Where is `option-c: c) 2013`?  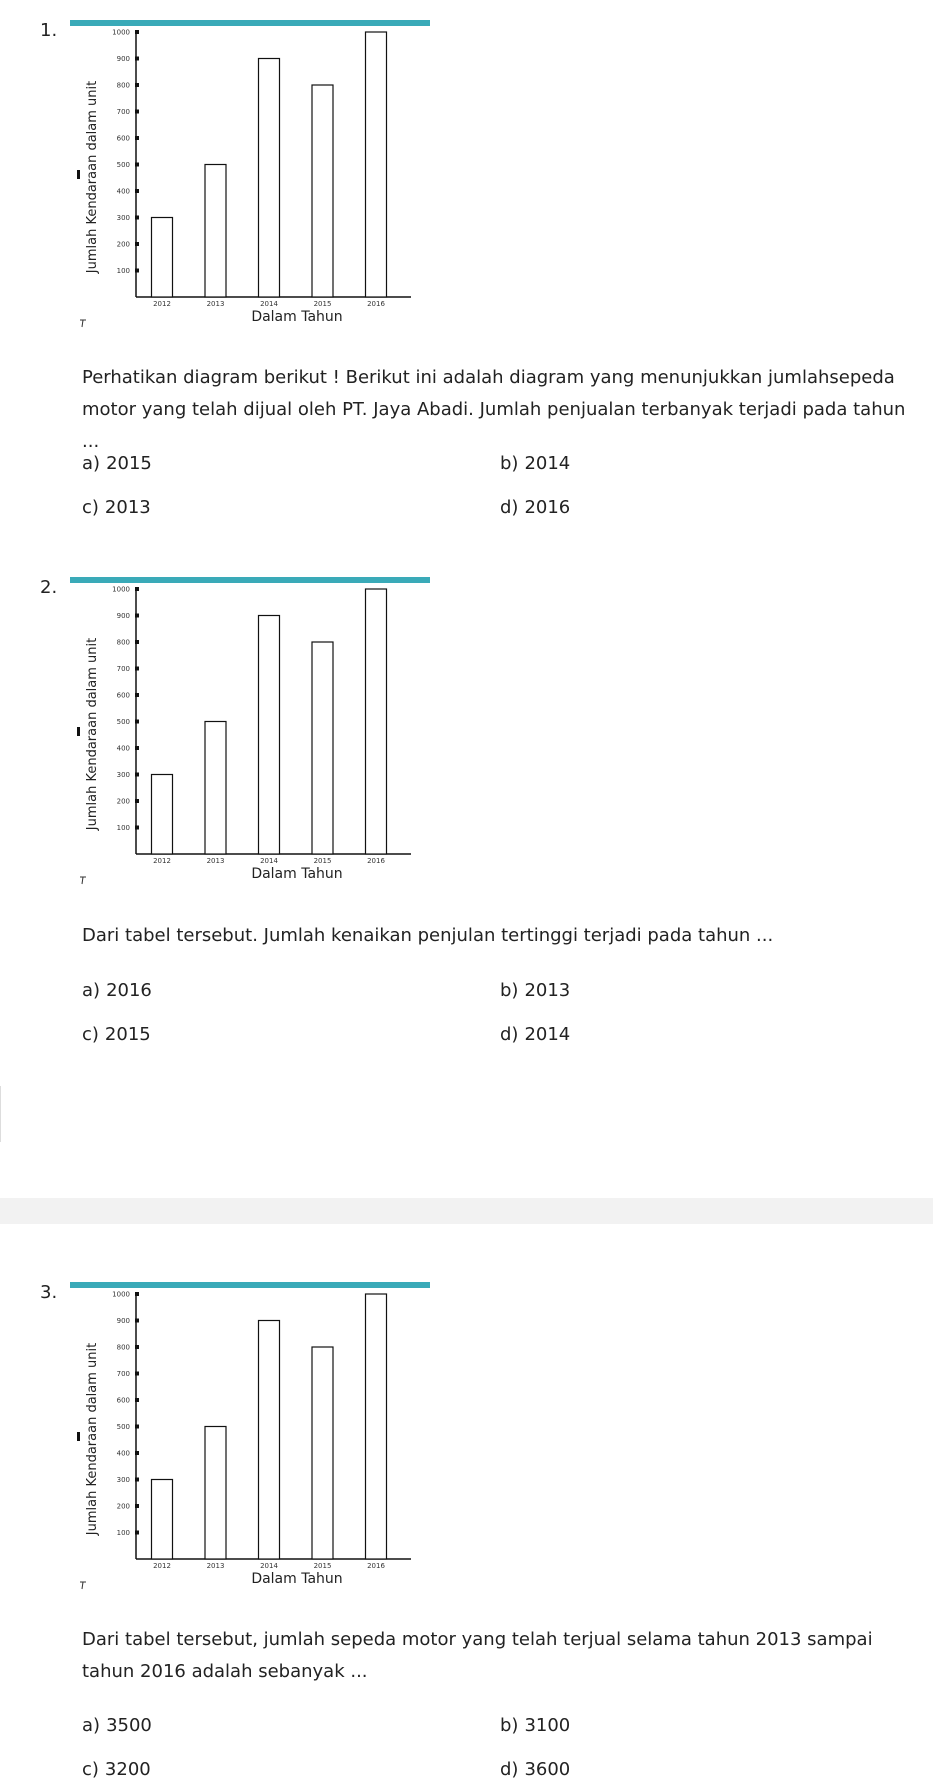
option-c: c) 2013 is located at coordinates (116, 507).